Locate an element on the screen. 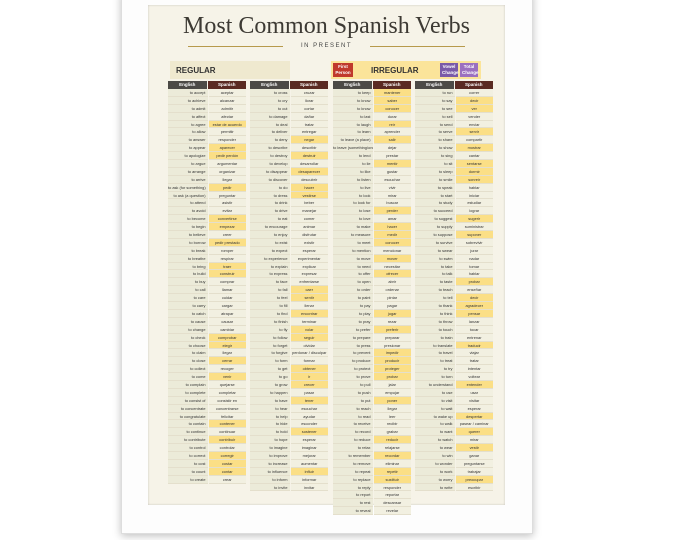  verb-row: to express expresar is located at coordinates (289, 274).